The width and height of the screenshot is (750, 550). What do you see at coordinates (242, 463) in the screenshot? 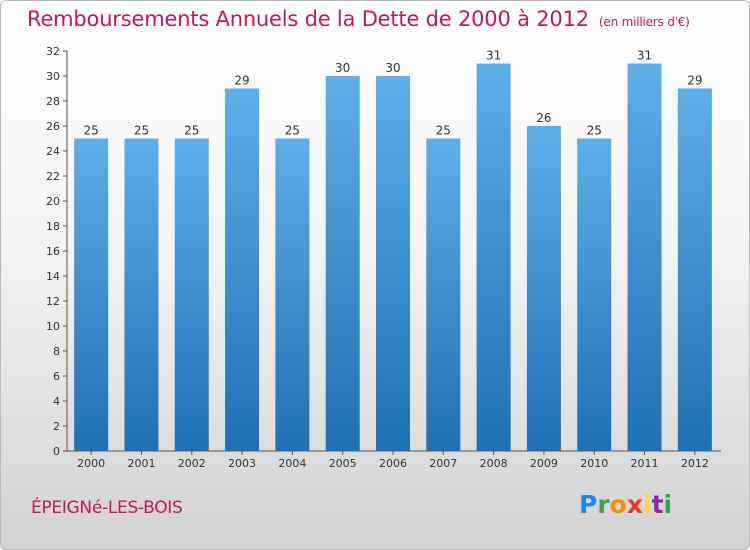
I see `x-tick-label: 2003` at bounding box center [242, 463].